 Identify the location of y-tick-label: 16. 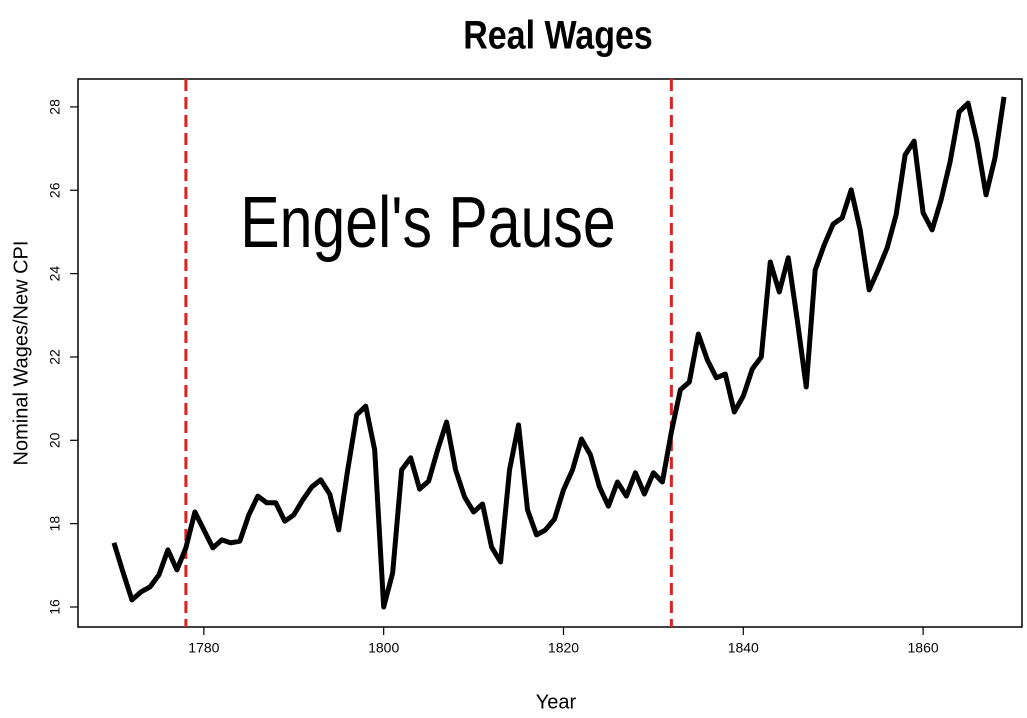
(55, 607).